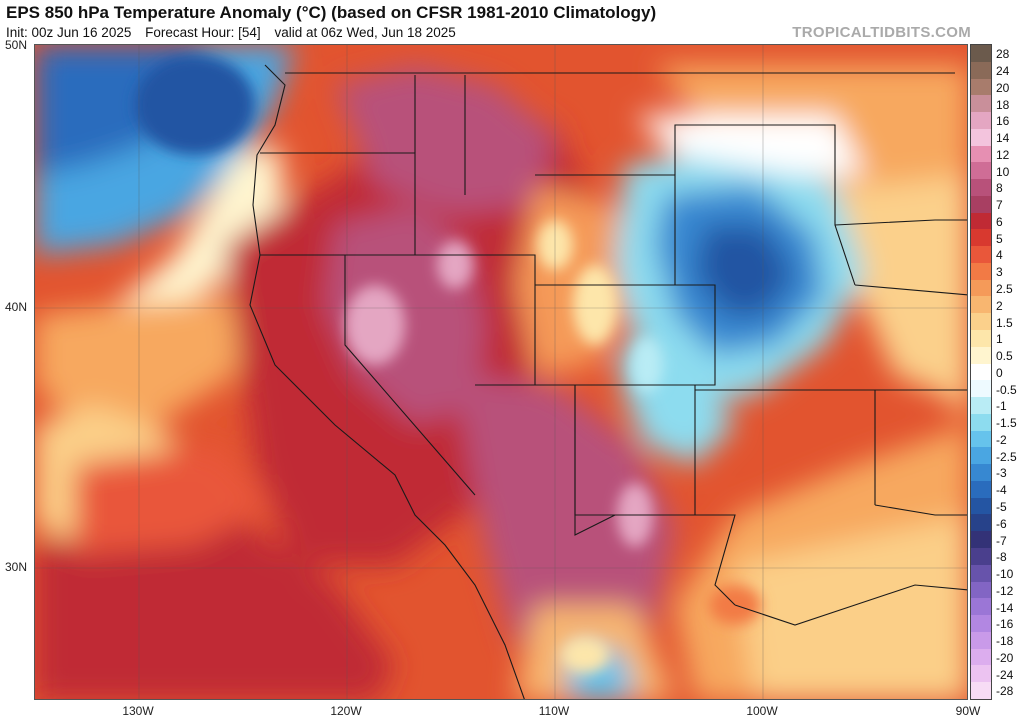  I want to click on colorbar-label: 16, so click(1003, 121).